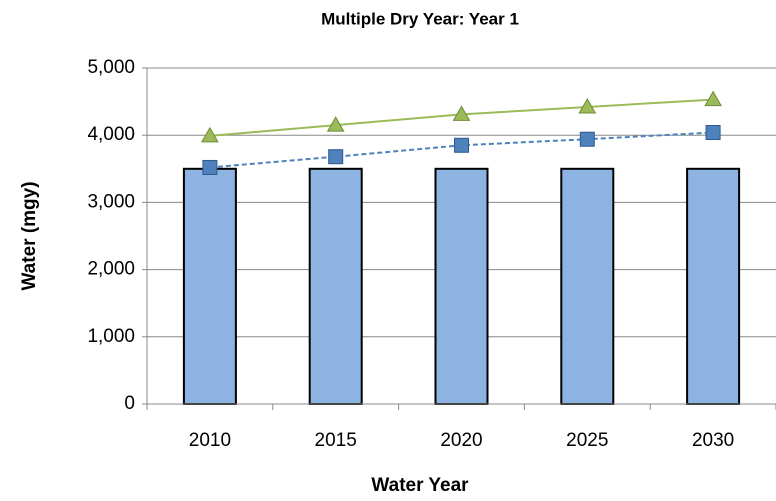  I want to click on y-tick-label: 4,000, so click(111, 134).